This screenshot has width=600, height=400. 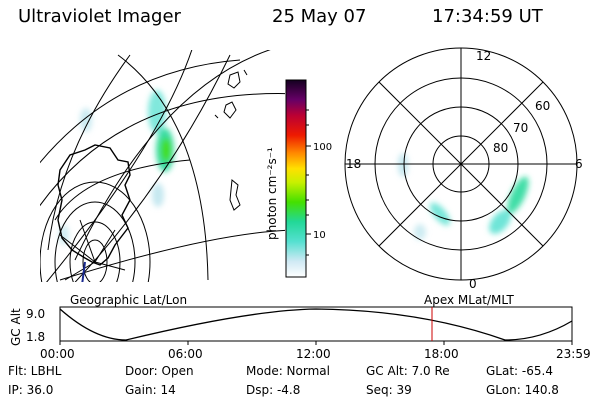 I want to click on right-panel-caption: Apex MLat/MLT, so click(x=469, y=300).